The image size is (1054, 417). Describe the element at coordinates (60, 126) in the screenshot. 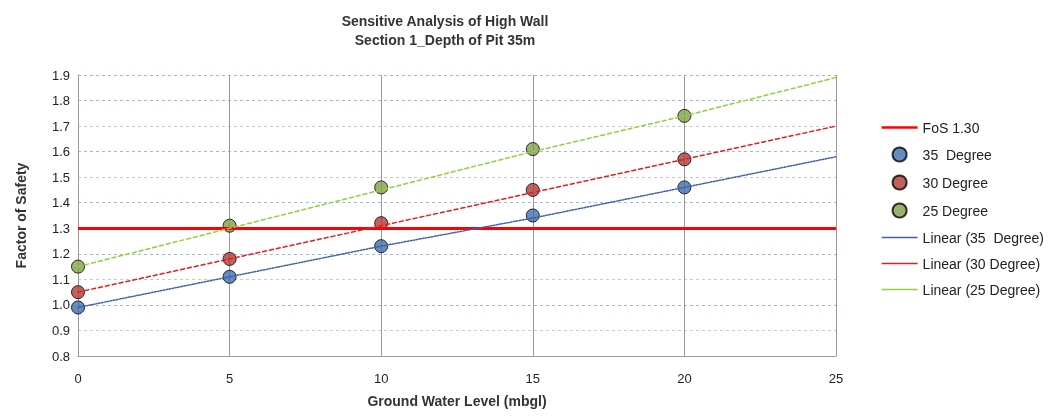

I see `y-tick-label: 1.7` at that location.